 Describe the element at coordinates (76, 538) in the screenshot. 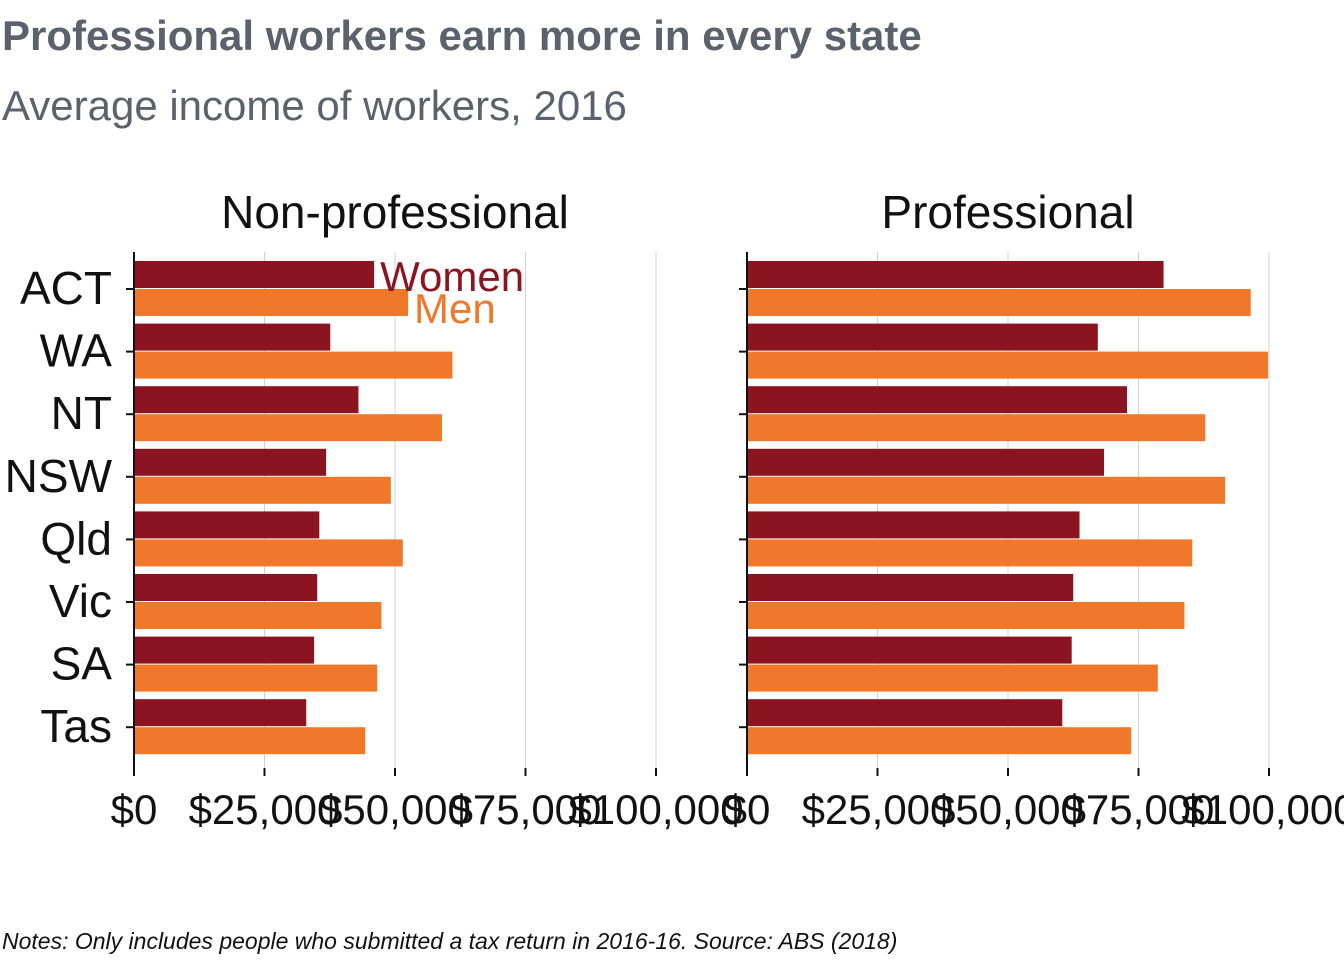

I see `state-label-qld: Qld` at that location.